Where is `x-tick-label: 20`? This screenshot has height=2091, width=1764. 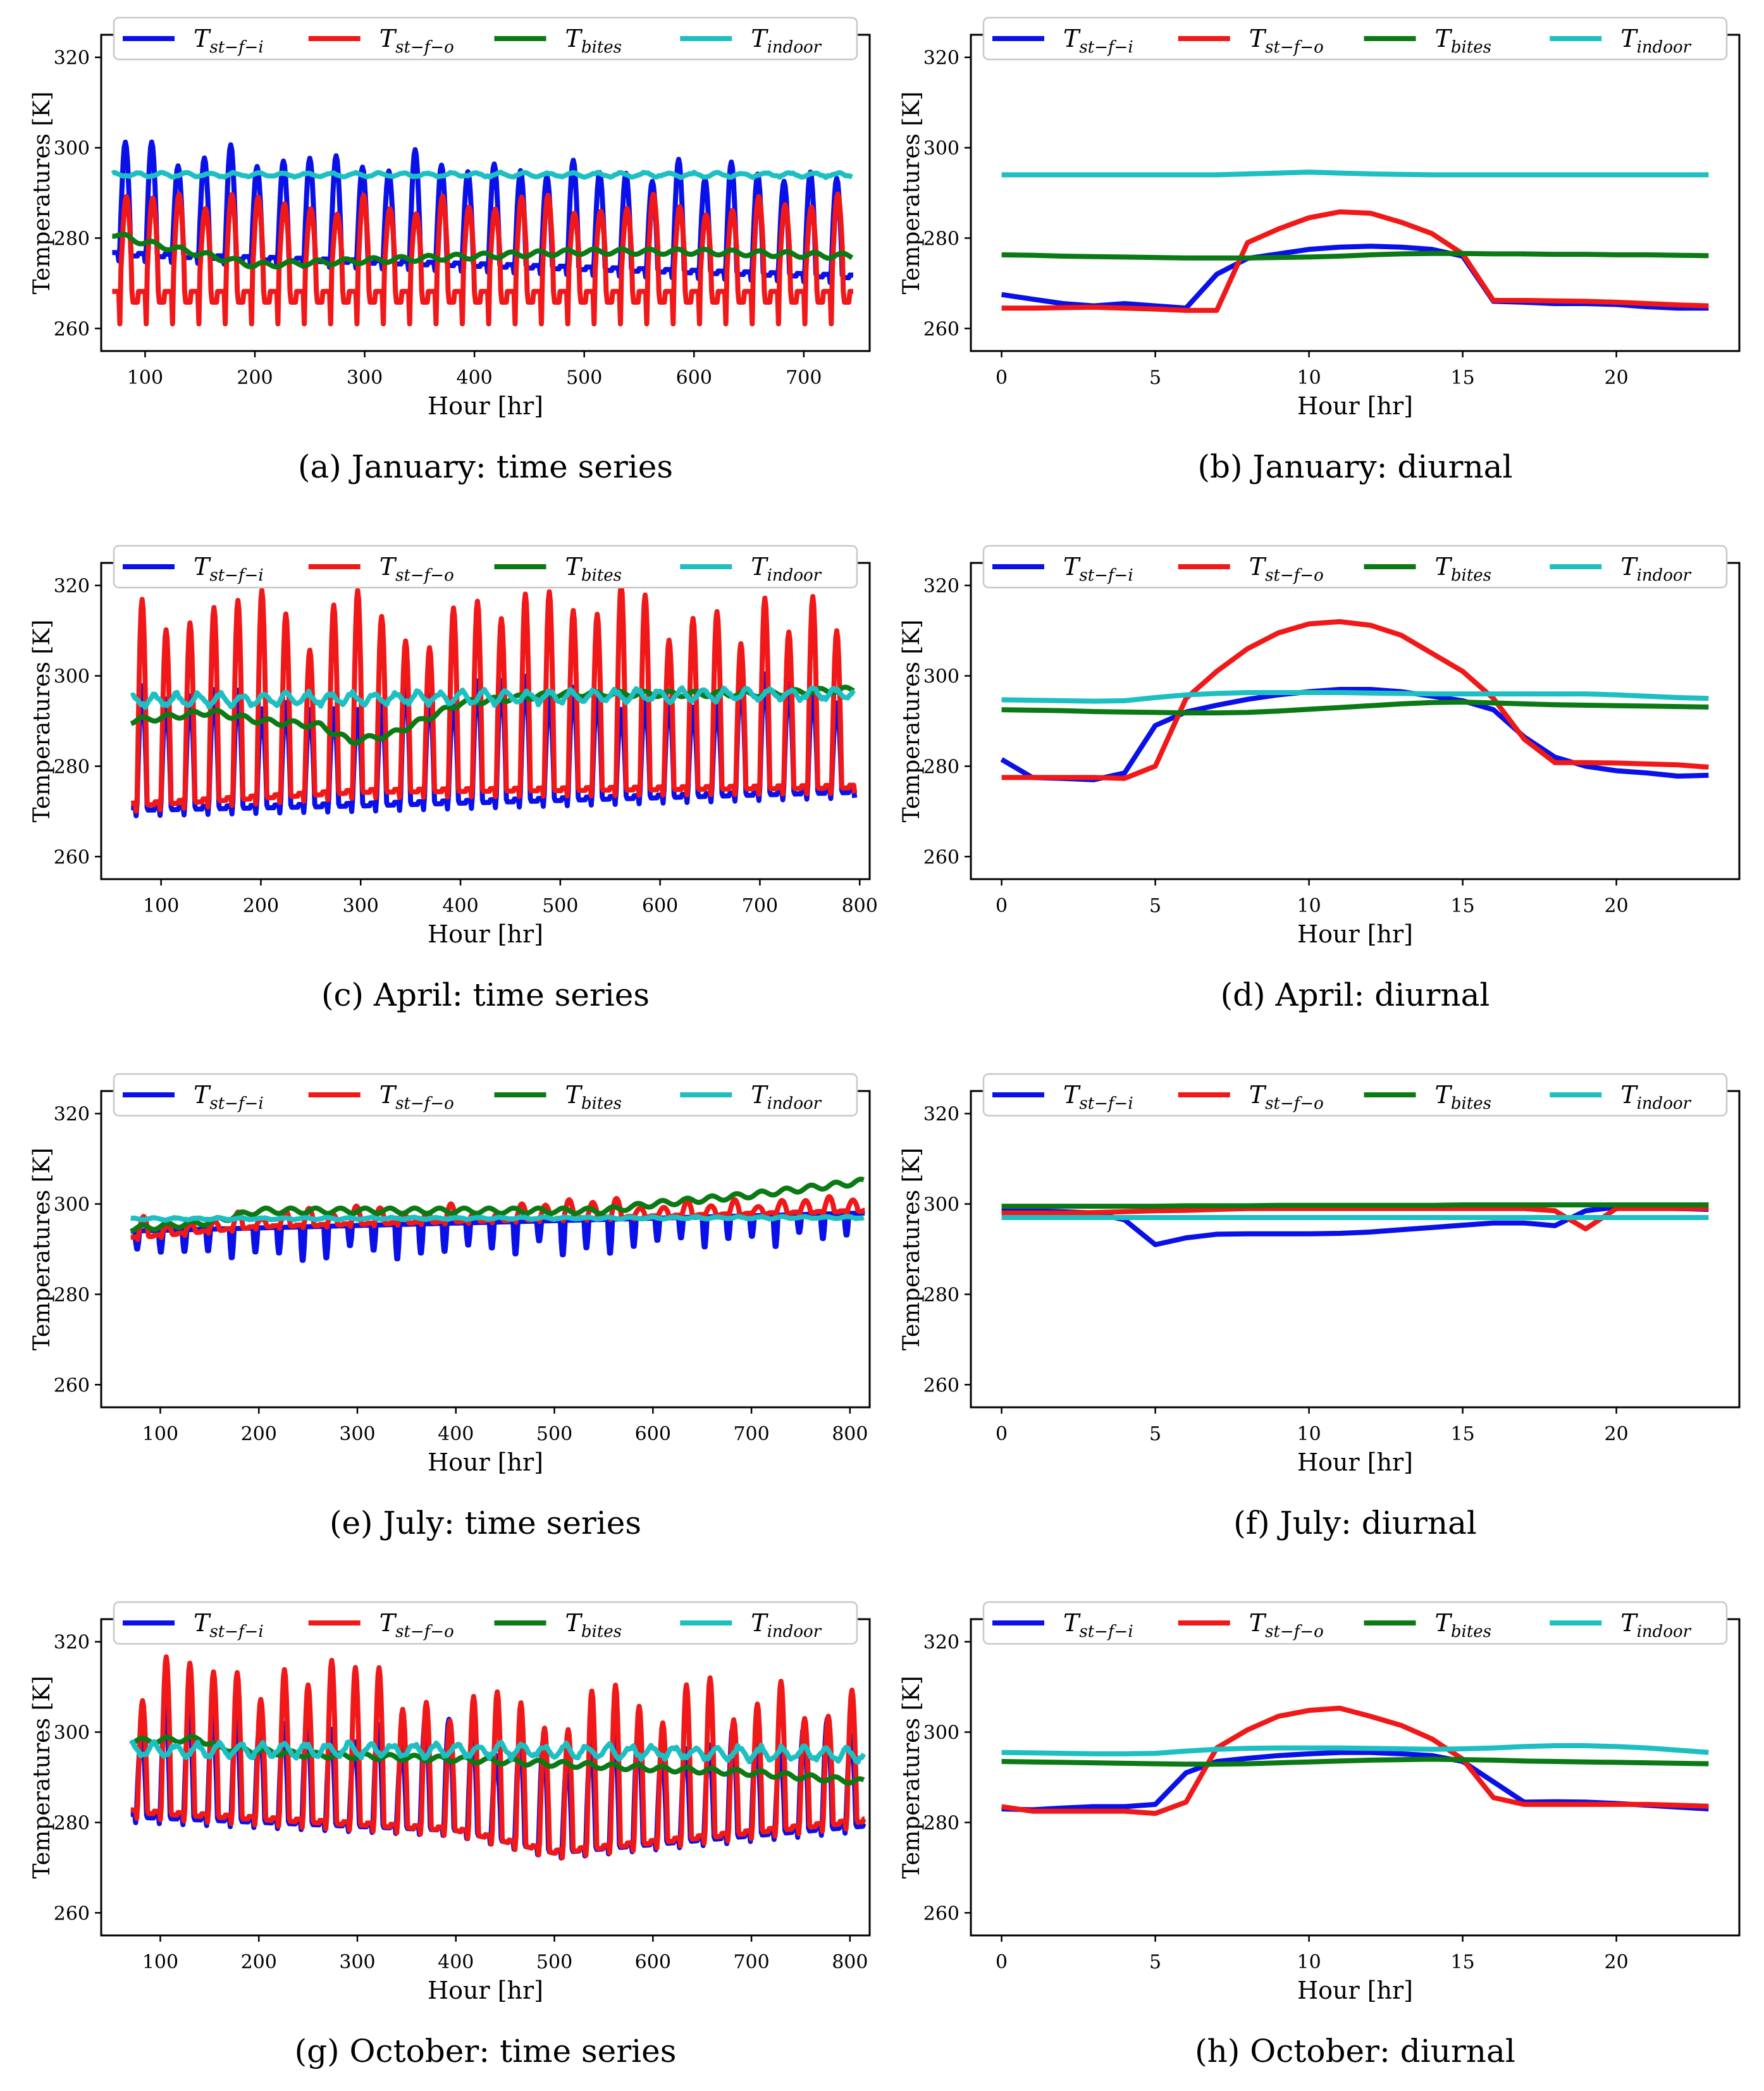 x-tick-label: 20 is located at coordinates (1617, 1962).